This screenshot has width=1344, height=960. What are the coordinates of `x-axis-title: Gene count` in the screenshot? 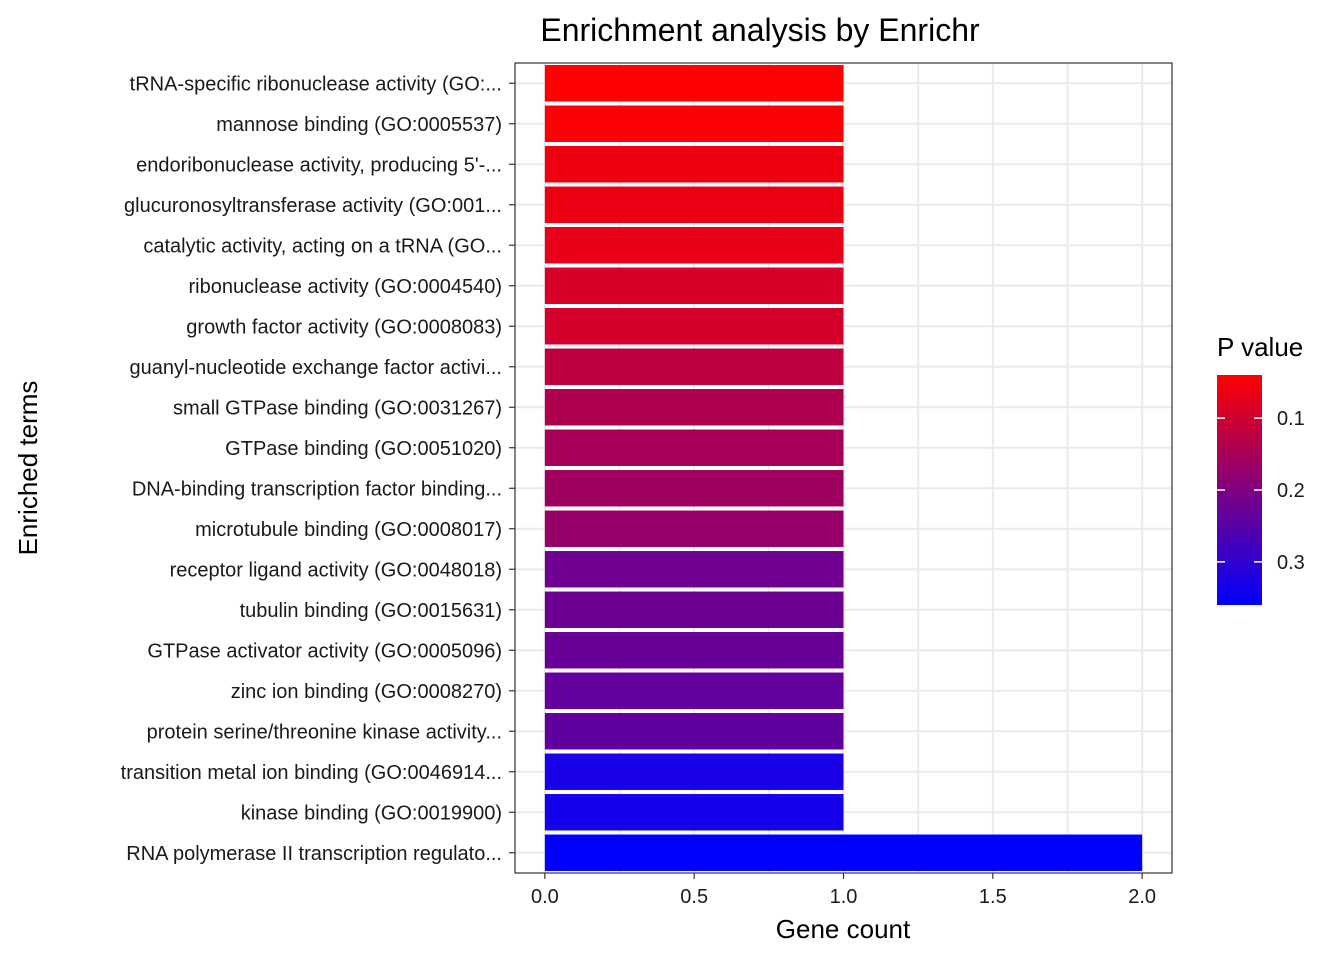 It's located at (843, 929).